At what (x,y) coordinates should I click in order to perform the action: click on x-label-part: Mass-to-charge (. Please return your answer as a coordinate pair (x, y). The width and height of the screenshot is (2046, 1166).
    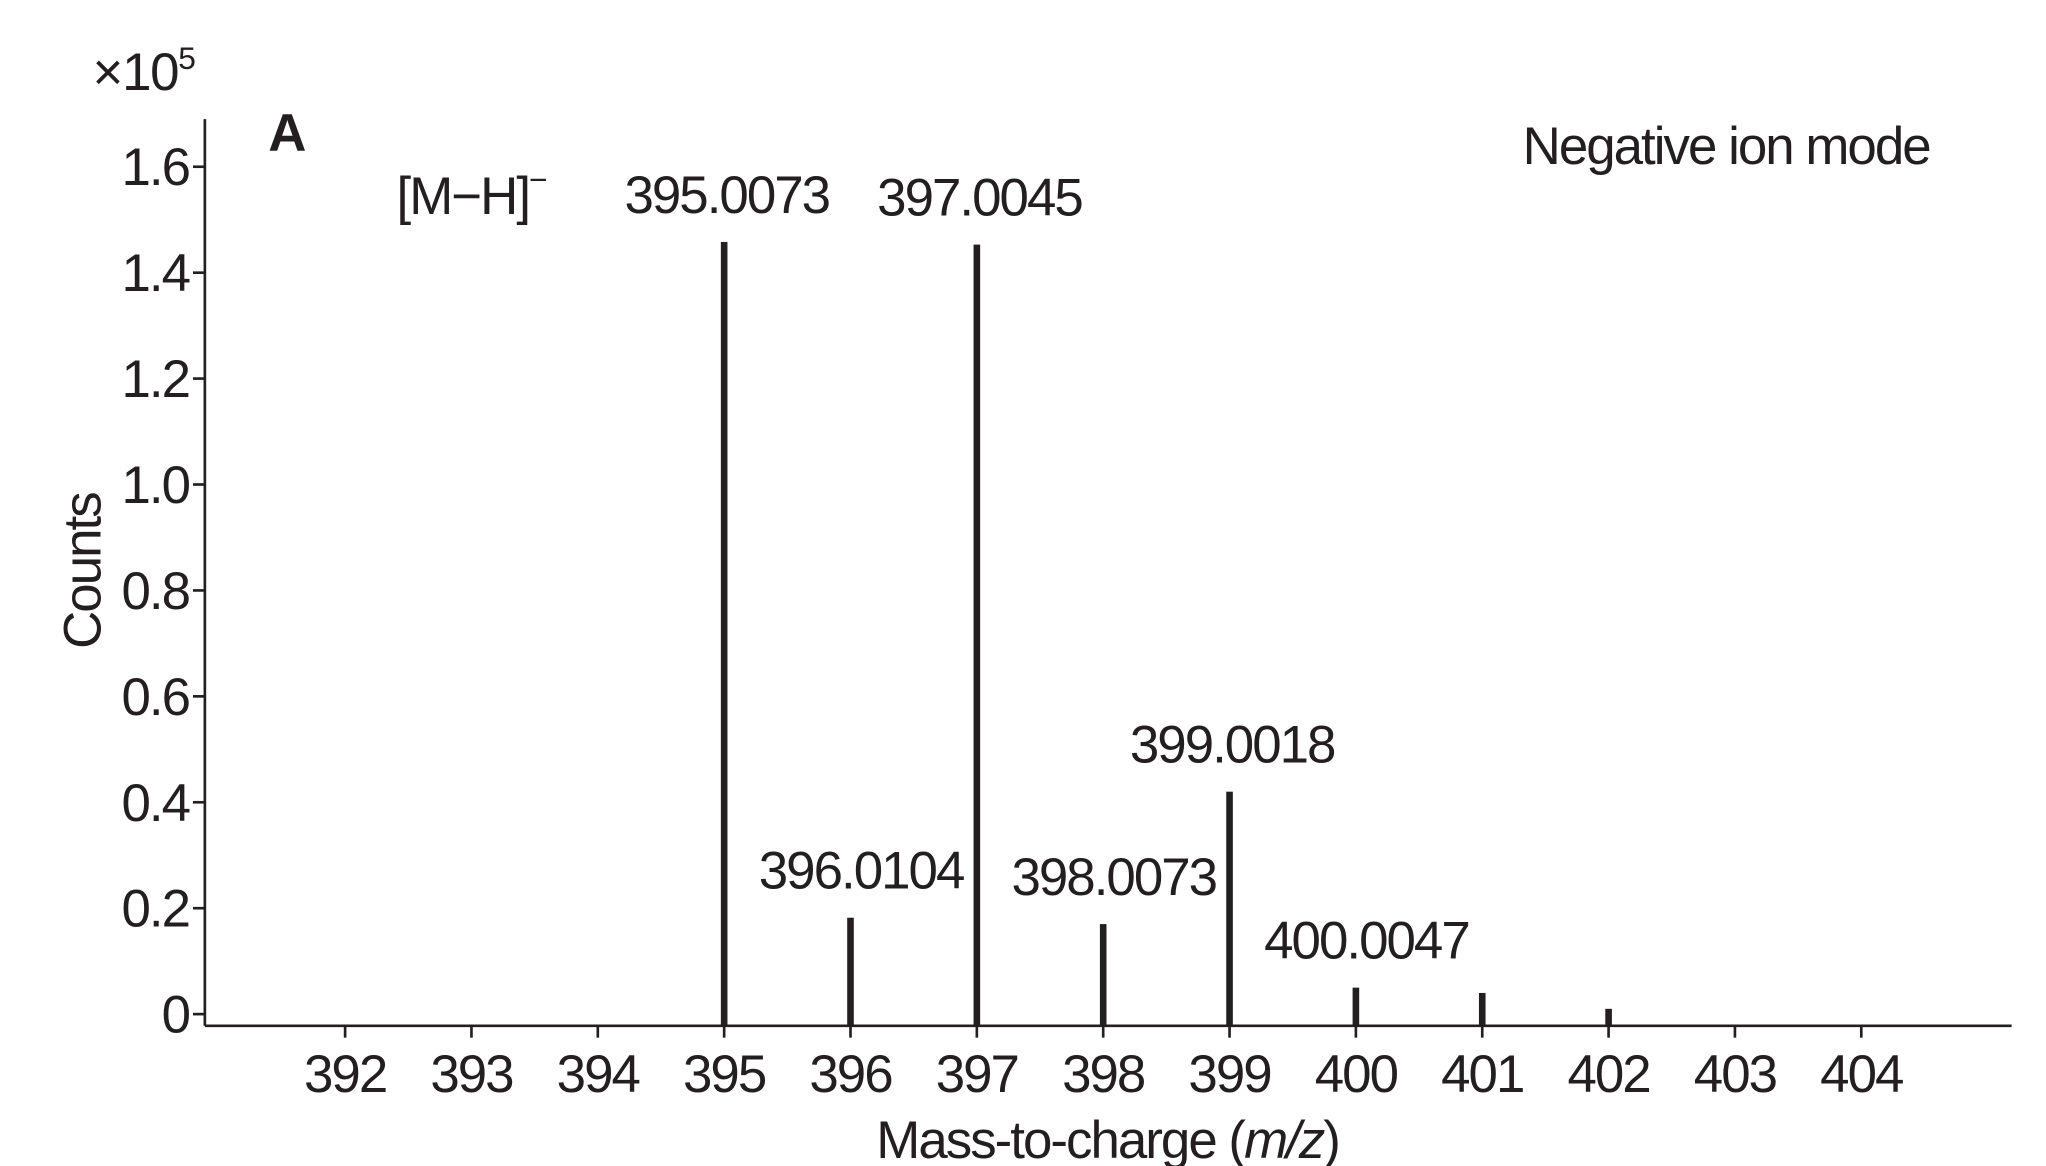
    Looking at the image, I should click on (1061, 1138).